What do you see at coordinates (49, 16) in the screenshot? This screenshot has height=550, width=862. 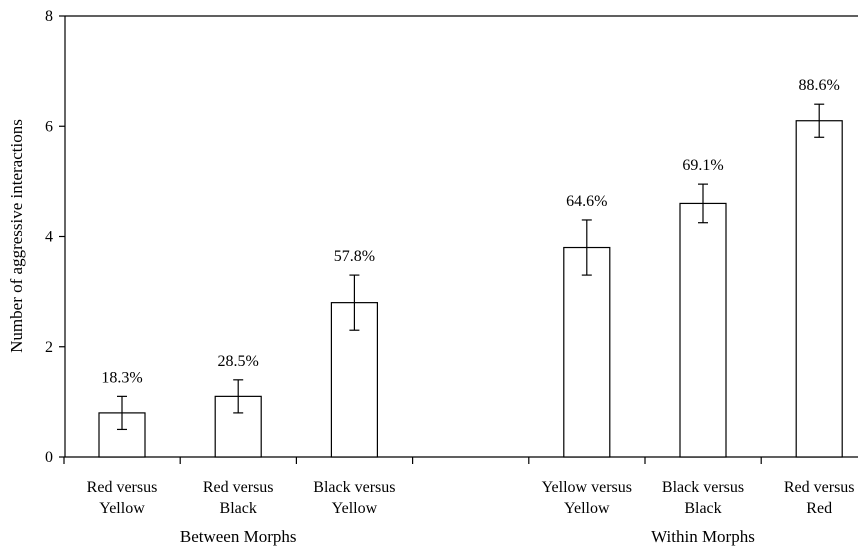 I see `y-tick-label: 8` at bounding box center [49, 16].